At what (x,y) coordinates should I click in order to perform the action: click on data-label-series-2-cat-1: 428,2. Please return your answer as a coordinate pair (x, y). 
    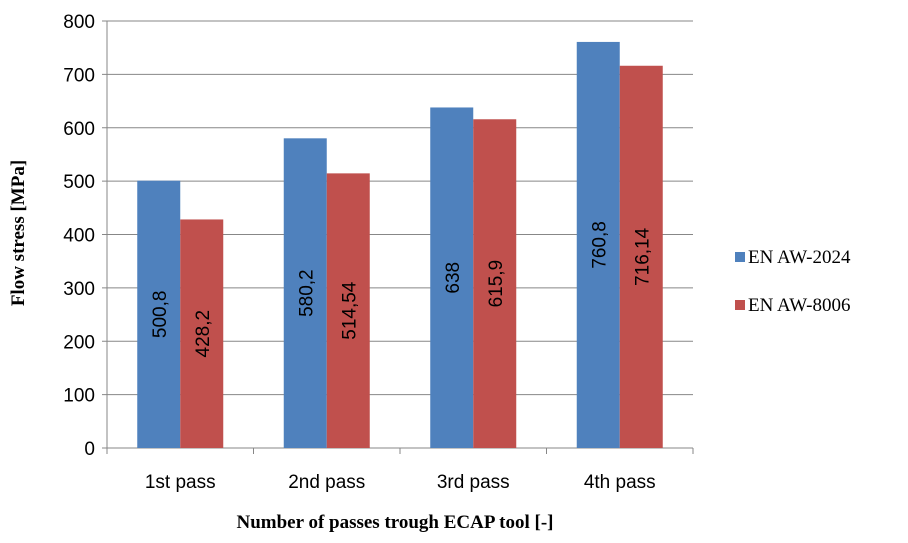
    Looking at the image, I should click on (203, 334).